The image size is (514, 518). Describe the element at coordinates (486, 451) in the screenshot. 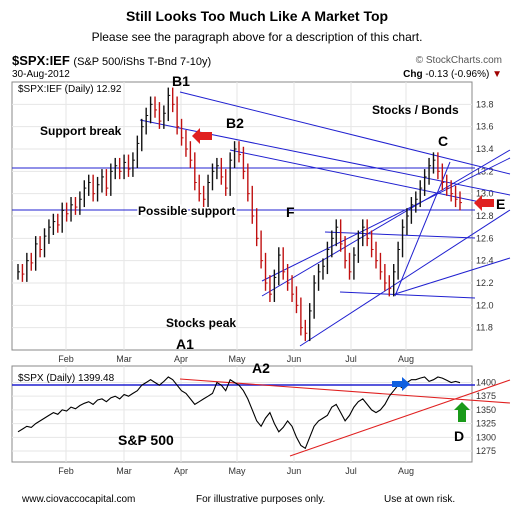

I see `y-tick-label: 1275` at that location.